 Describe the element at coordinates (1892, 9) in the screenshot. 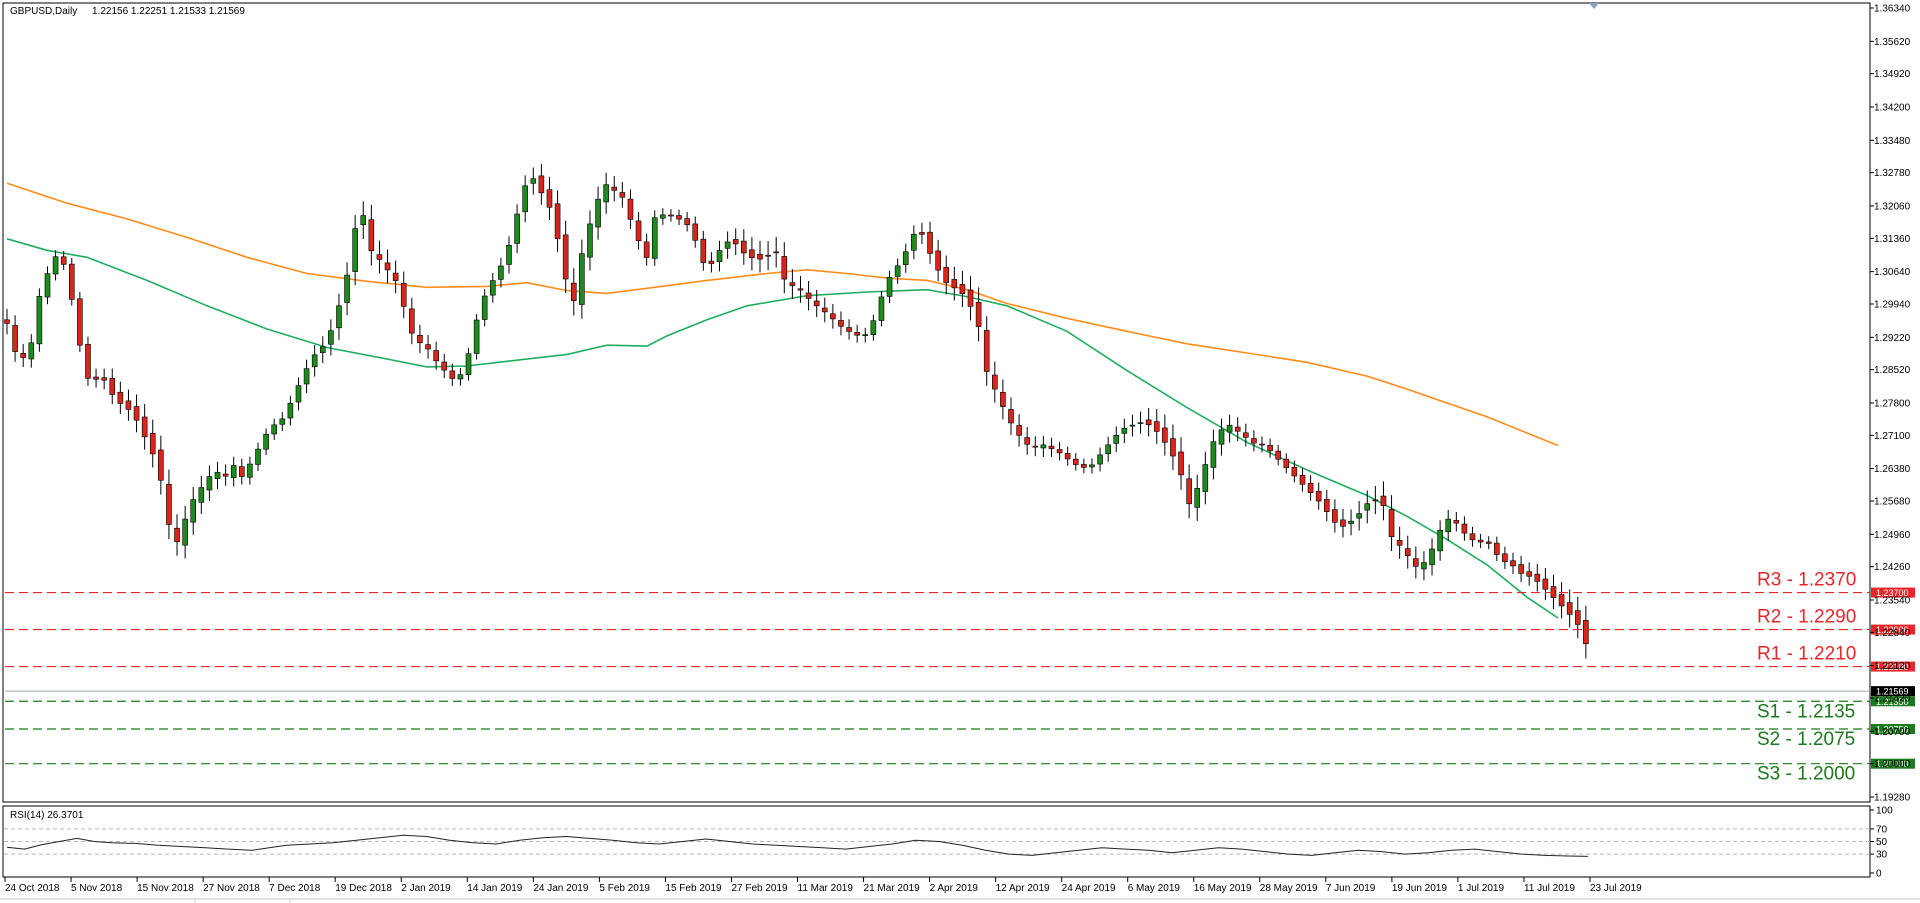

I see `price-tick-label: 1.36340` at that location.